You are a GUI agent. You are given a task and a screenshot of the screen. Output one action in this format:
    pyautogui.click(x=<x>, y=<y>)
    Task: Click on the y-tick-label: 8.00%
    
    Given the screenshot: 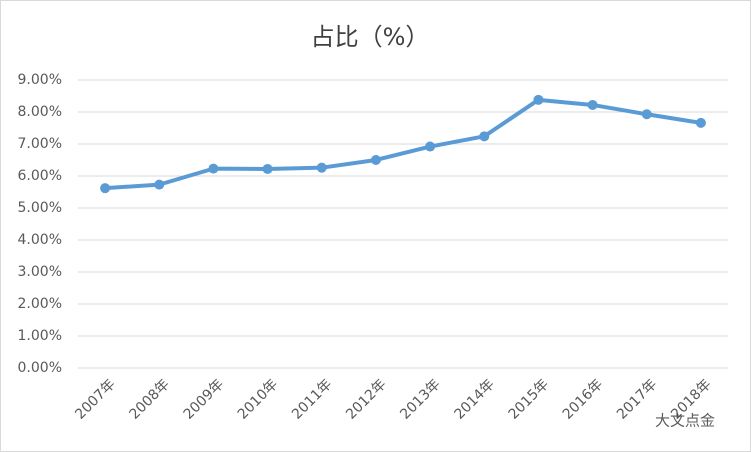 What is the action you would take?
    pyautogui.click(x=40, y=112)
    